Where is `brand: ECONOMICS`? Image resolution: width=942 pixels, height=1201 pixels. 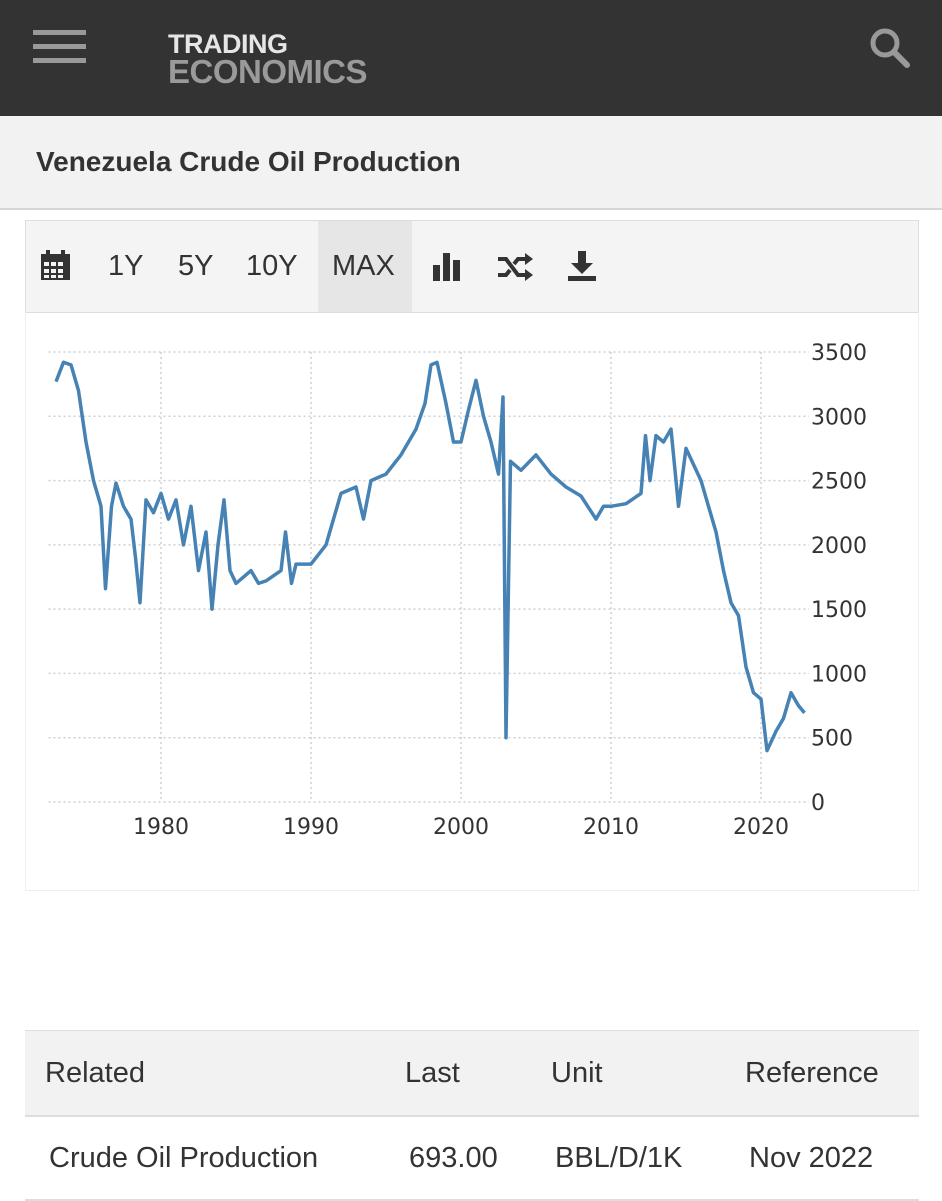
brand: ECONOMICS is located at coordinates (268, 71).